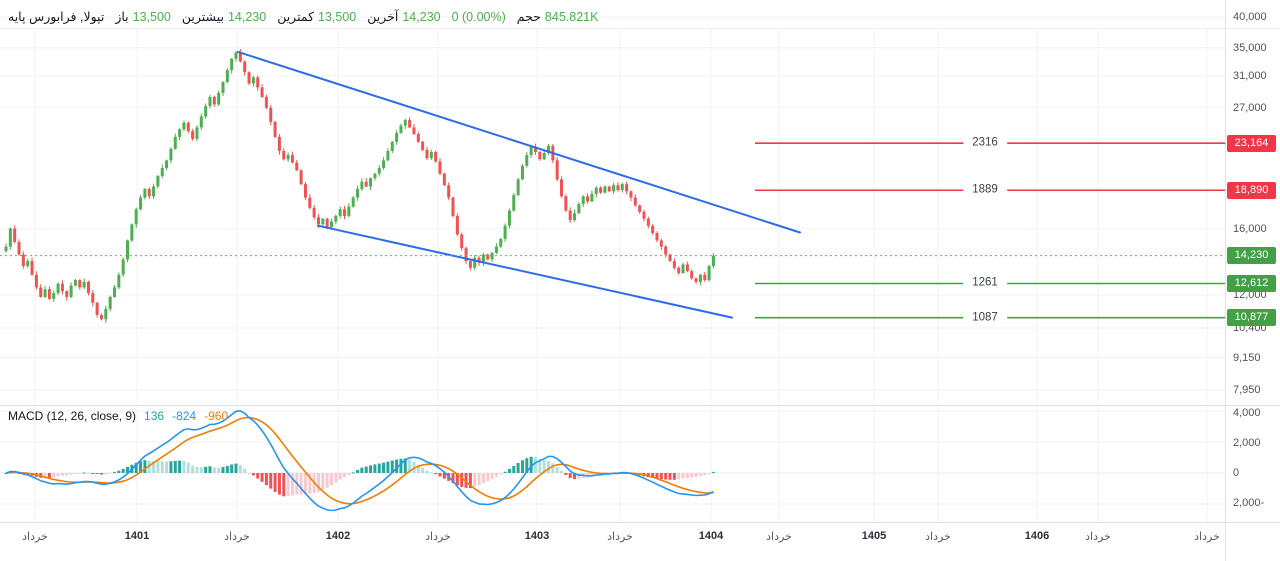 The height and width of the screenshot is (561, 1280). I want to click on macd-signal-line, so click(359, 460).